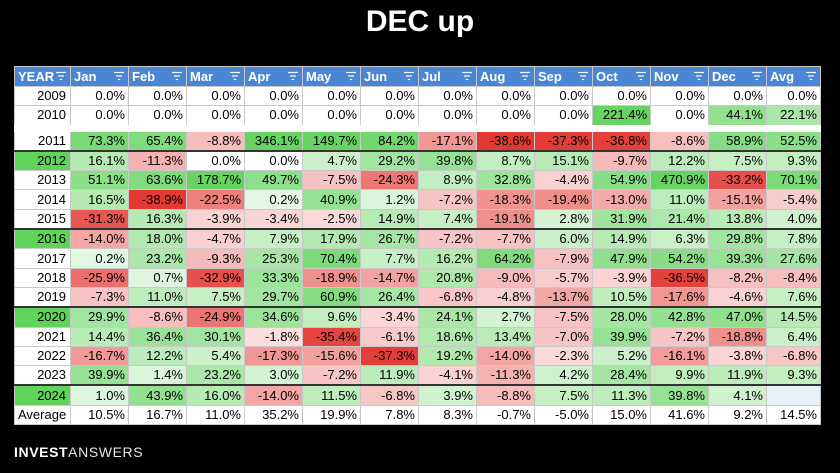  Describe the element at coordinates (505, 160) in the screenshot. I see `return-cell: 8.7%` at that location.